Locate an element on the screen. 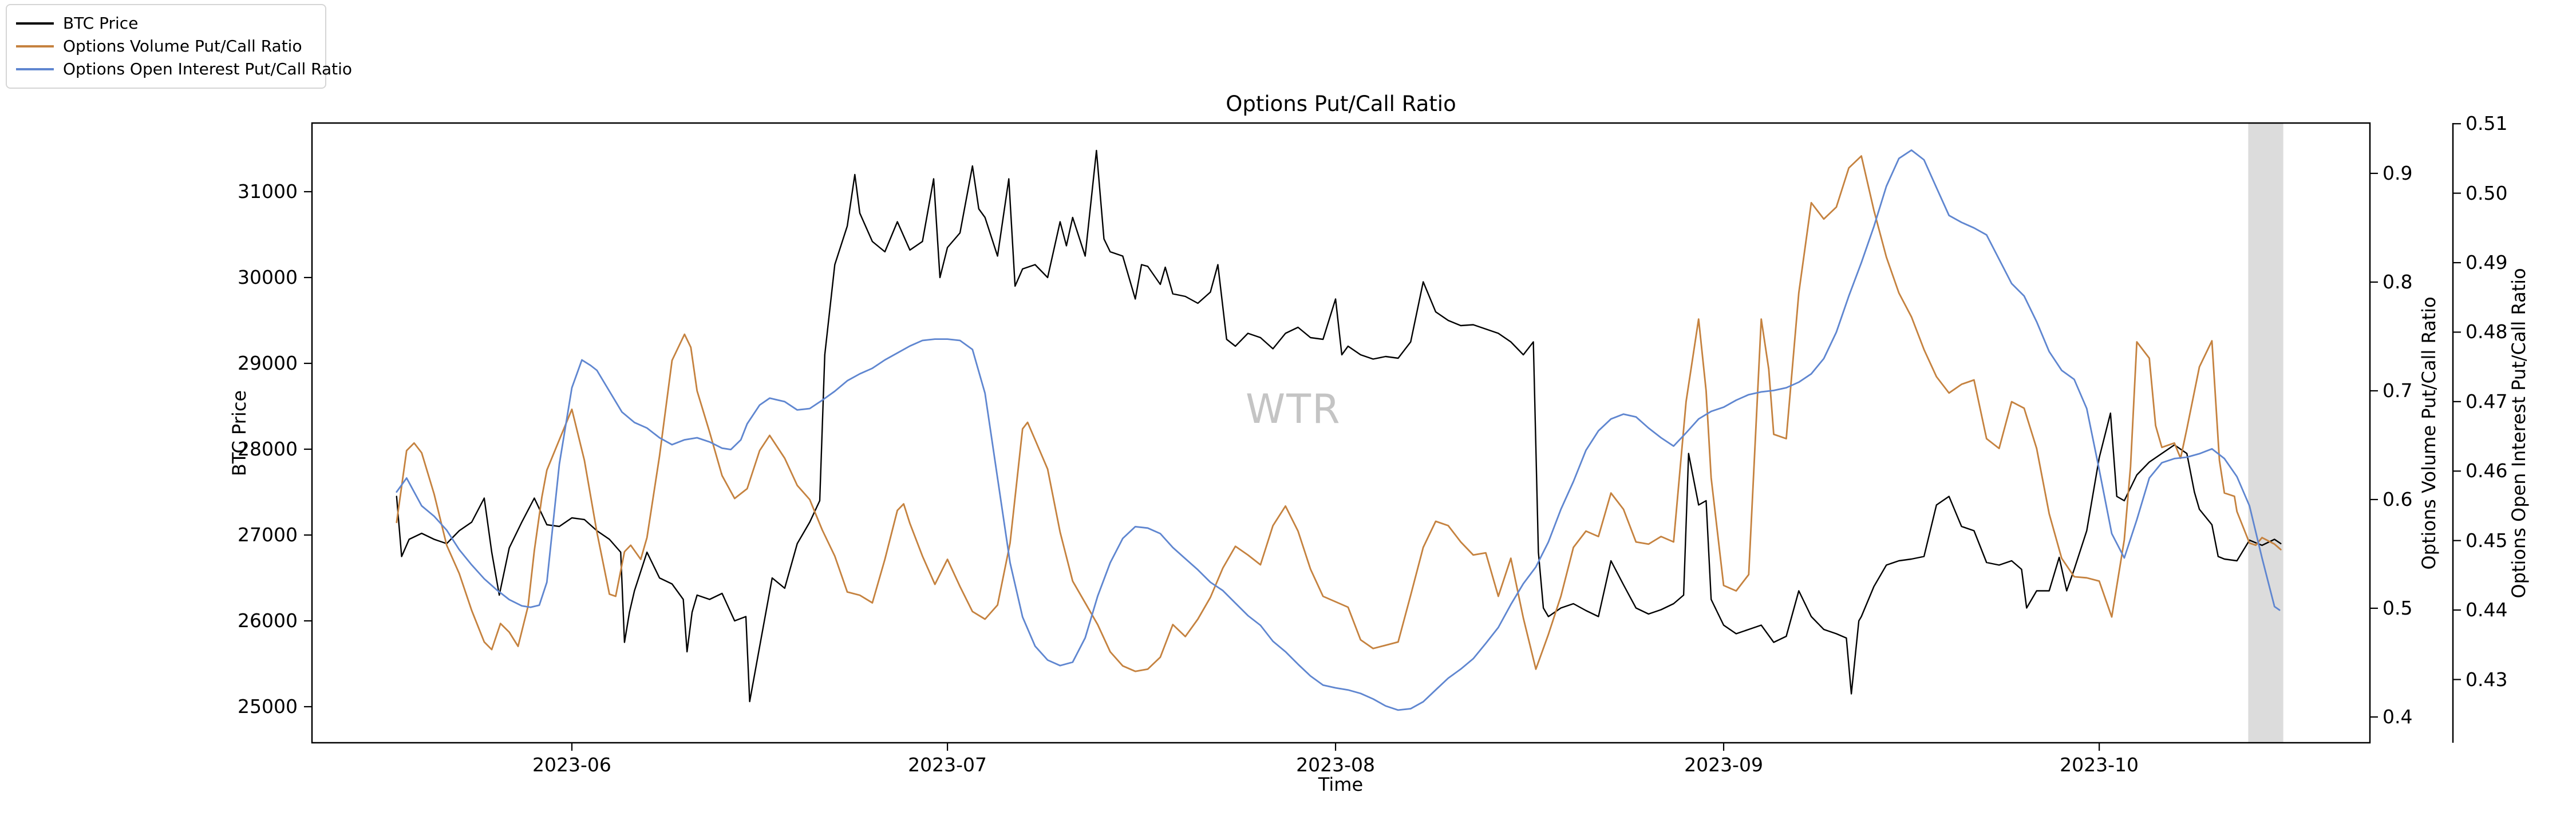  legend-label: BTC Price is located at coordinates (101, 23).